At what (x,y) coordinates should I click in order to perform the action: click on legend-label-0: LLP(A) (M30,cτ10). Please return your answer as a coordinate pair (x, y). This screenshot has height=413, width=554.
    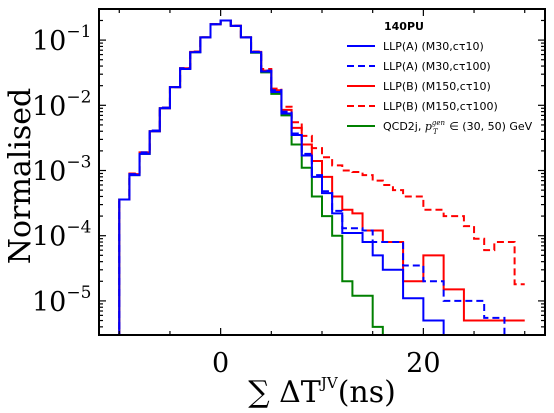
    Looking at the image, I should click on (433, 46).